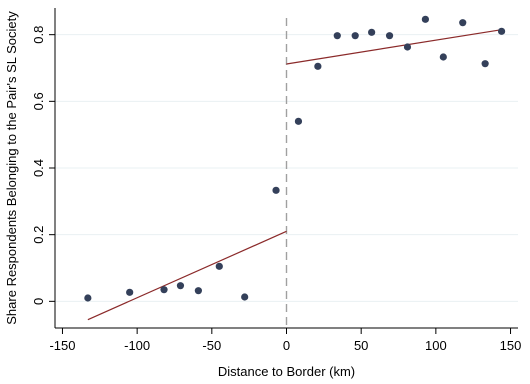 This screenshot has height=384, width=530. What do you see at coordinates (38, 168) in the screenshot?
I see `y-tick-label: 0.4` at bounding box center [38, 168].